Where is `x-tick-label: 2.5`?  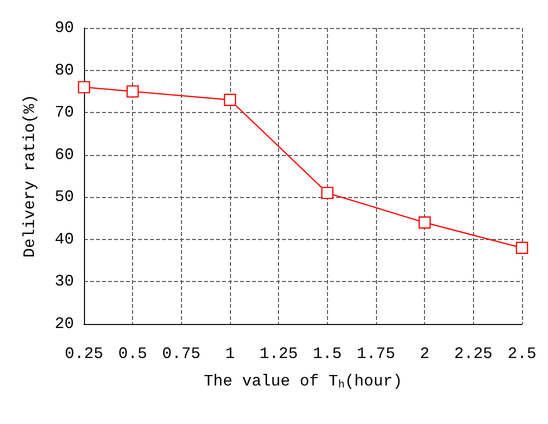 x-tick-label: 2.5 is located at coordinates (522, 354).